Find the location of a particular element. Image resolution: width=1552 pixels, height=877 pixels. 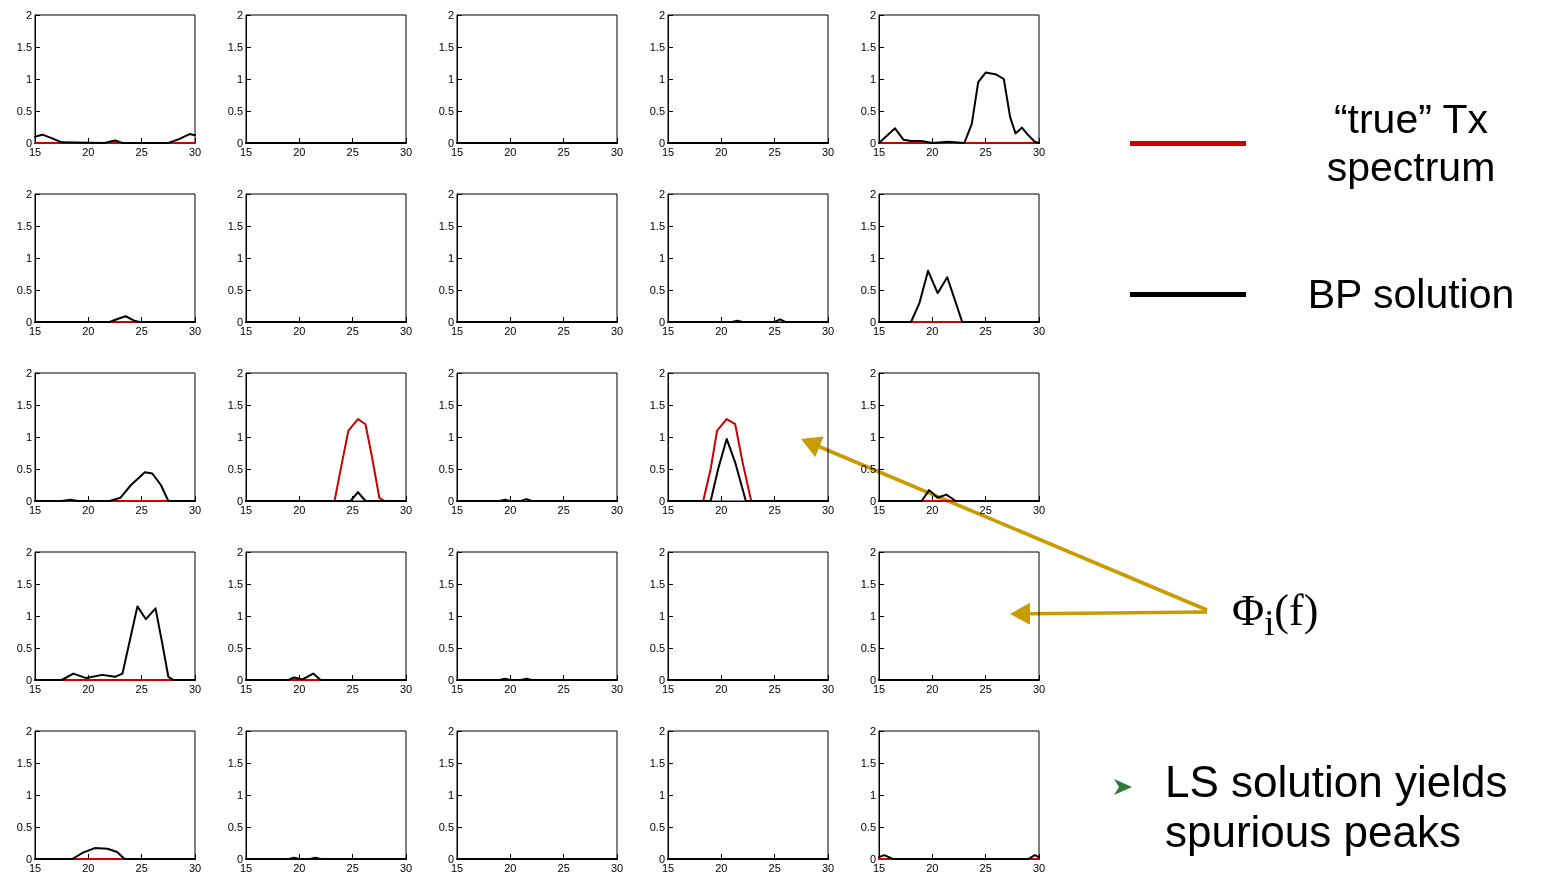

legend-label: “true” Tx spectrum is located at coordinates (1411, 143).